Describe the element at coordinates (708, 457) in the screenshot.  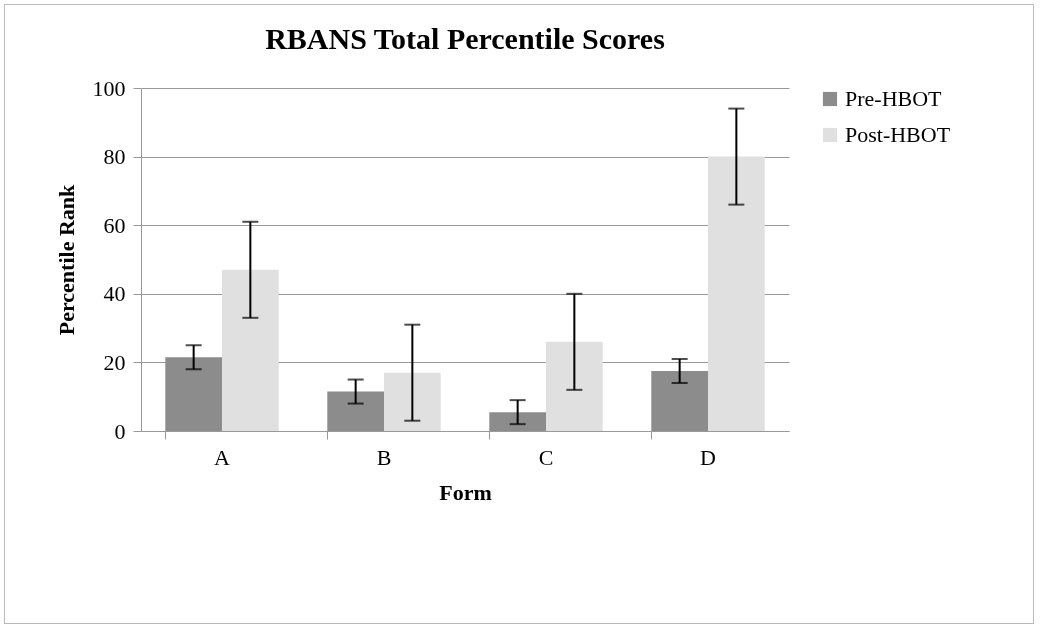
I see `x-tick-label: D` at that location.